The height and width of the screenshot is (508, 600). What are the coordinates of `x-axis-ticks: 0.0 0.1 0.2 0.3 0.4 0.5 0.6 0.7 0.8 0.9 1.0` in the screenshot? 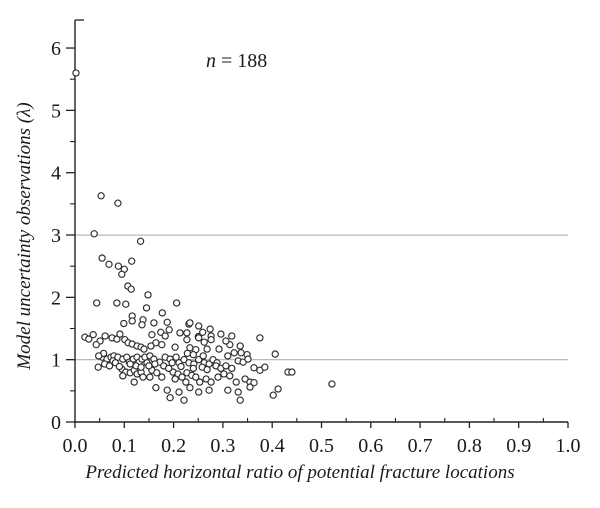 It's located at (322, 437).